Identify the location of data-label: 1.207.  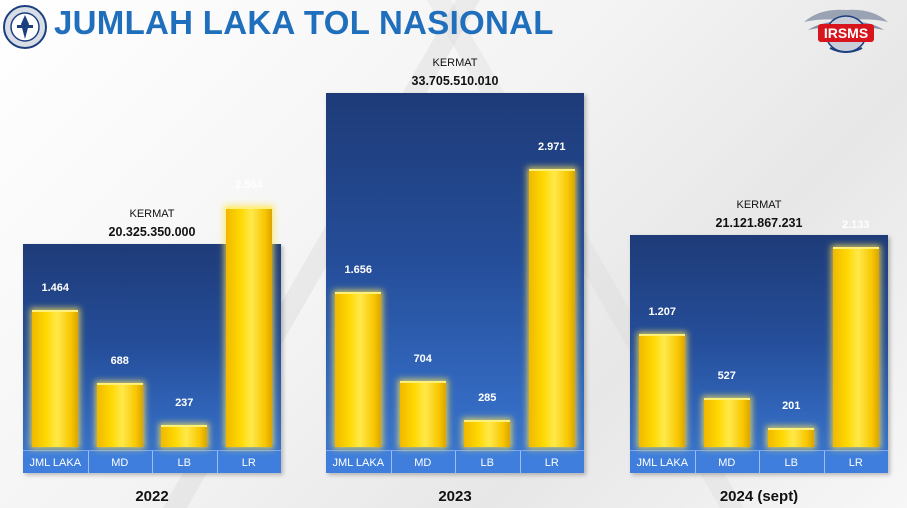
(662, 312).